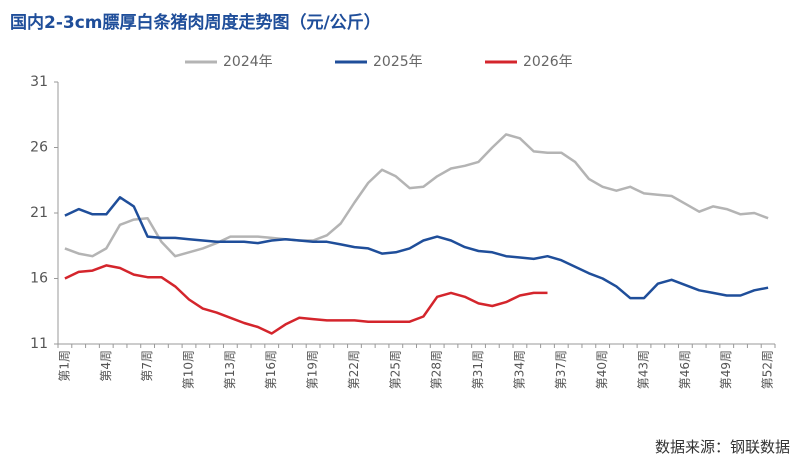  Describe the element at coordinates (39, 148) in the screenshot. I see `y-tick-label: 26` at that location.